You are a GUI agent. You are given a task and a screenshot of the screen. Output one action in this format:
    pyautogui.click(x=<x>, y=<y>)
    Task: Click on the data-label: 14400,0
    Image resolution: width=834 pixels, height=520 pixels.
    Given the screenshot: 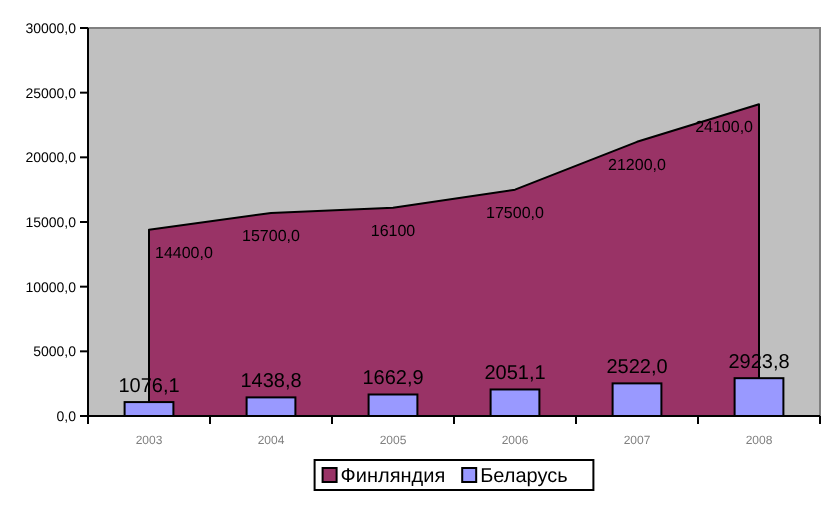 What is the action you would take?
    pyautogui.click(x=184, y=252)
    